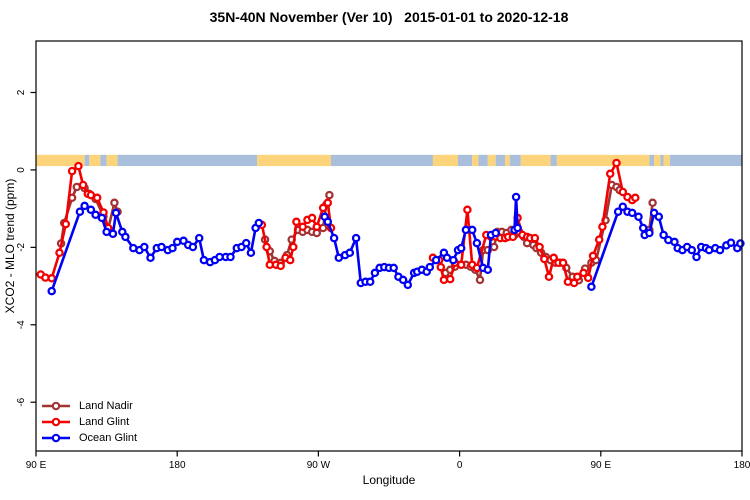 The width and height of the screenshot is (750, 500). I want to click on legend-label-ocean-glint: Ocean Glint, so click(108, 438).